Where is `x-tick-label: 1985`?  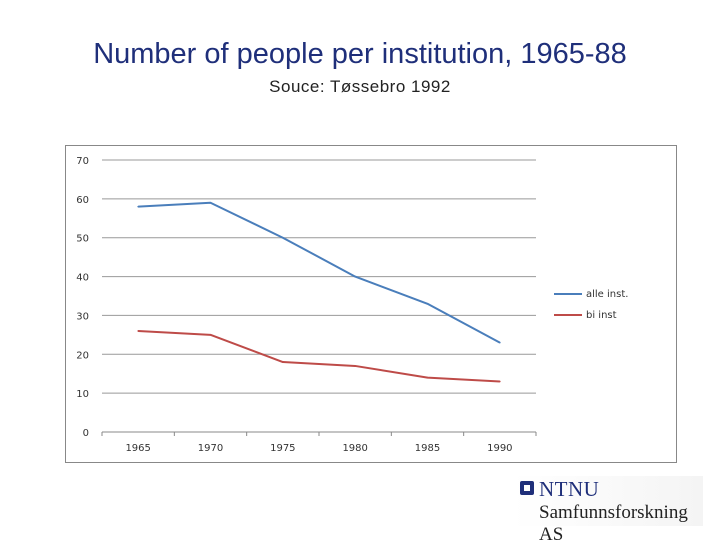
x-tick-label: 1985 is located at coordinates (427, 448).